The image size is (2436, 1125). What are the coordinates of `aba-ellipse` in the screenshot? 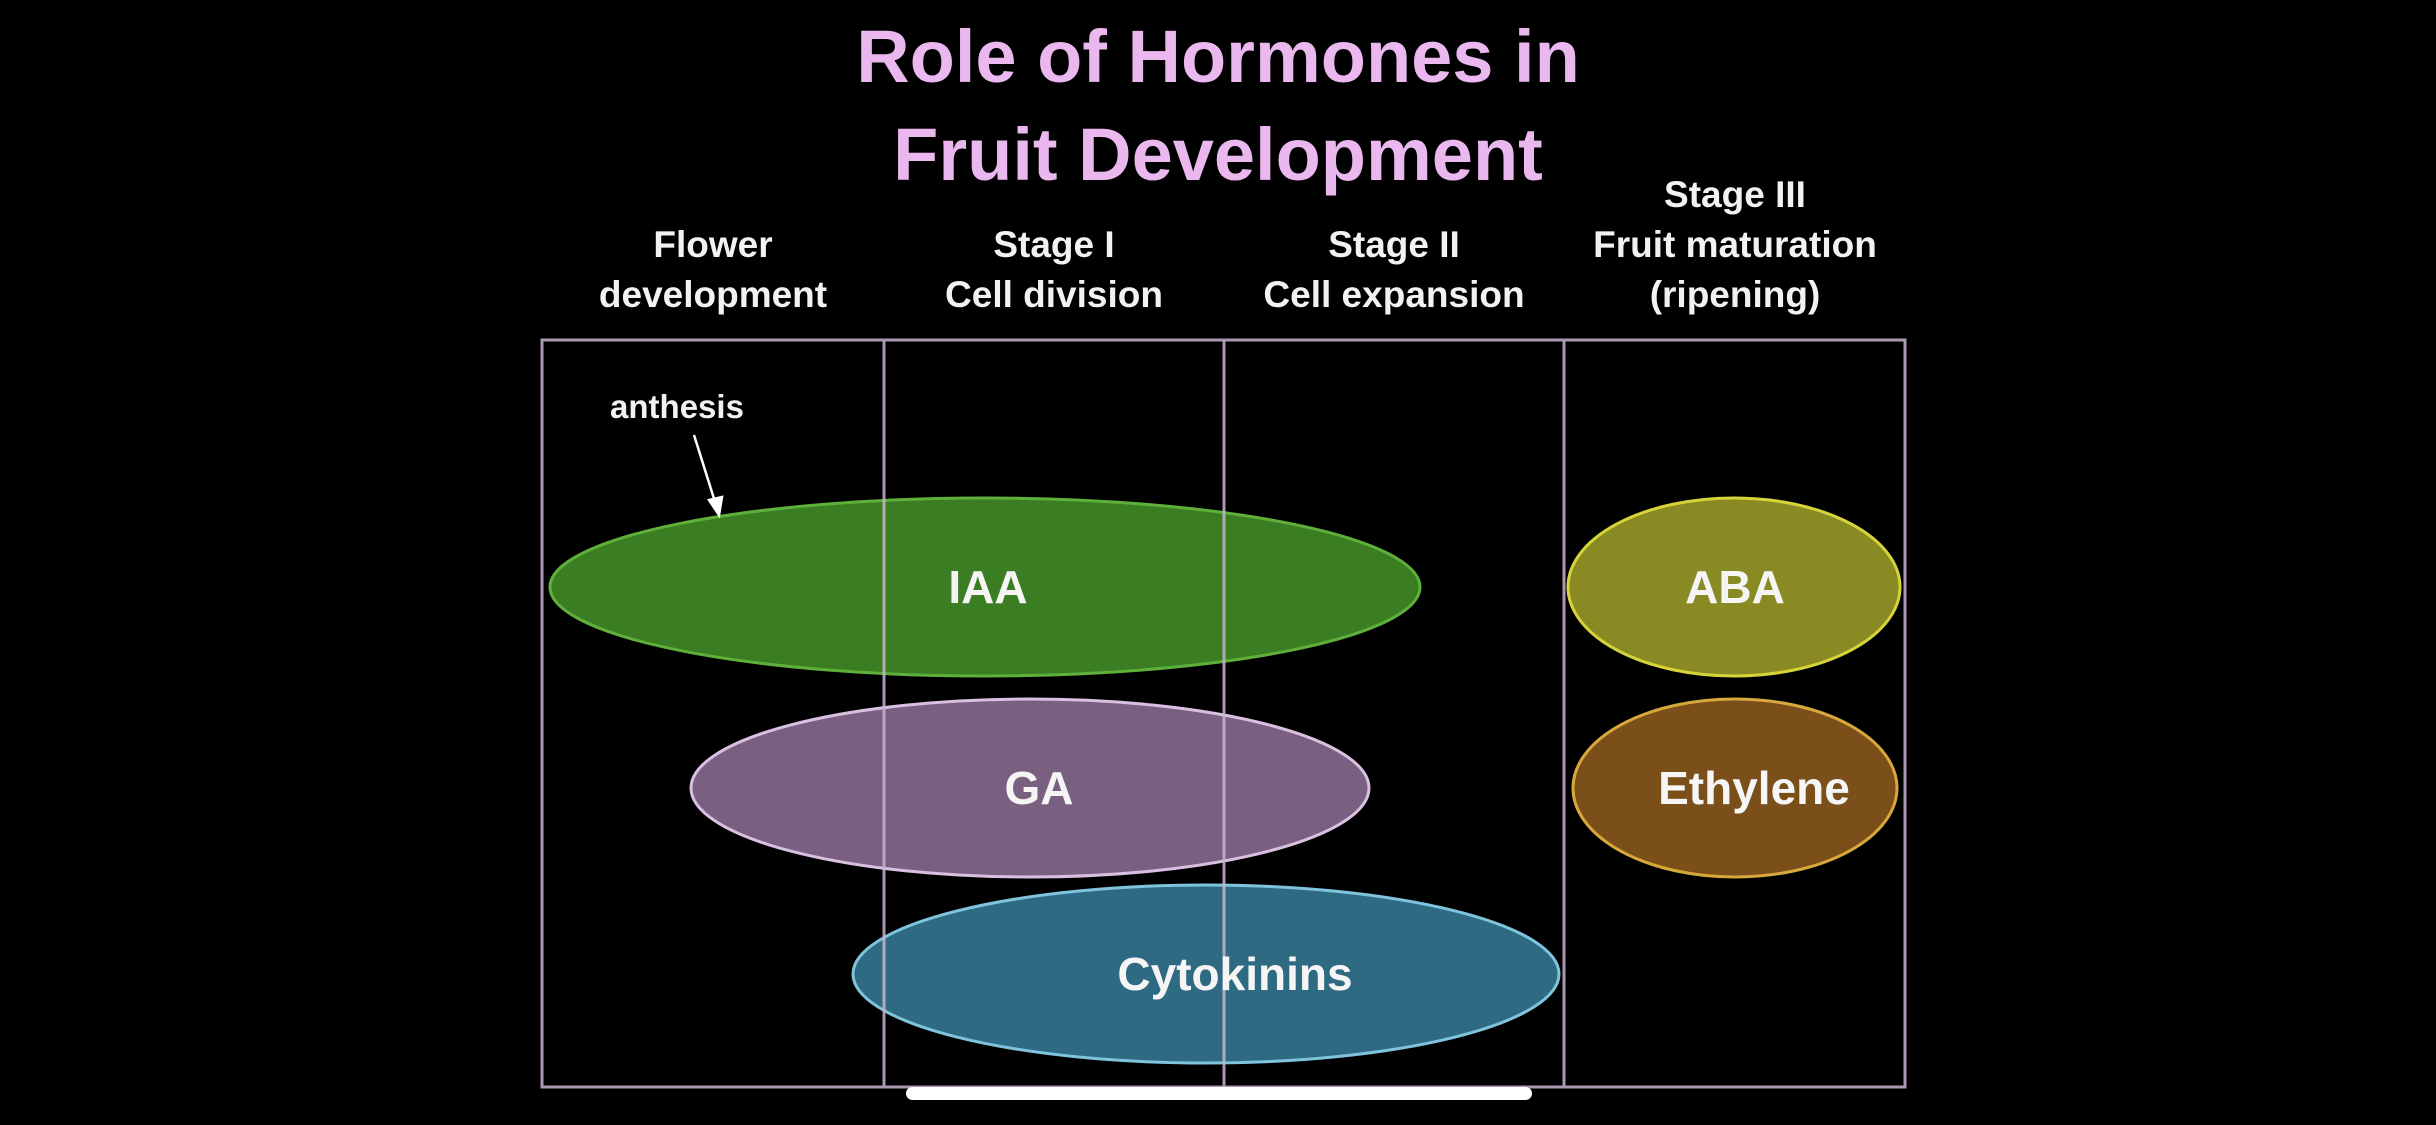 It's located at (1734, 587).